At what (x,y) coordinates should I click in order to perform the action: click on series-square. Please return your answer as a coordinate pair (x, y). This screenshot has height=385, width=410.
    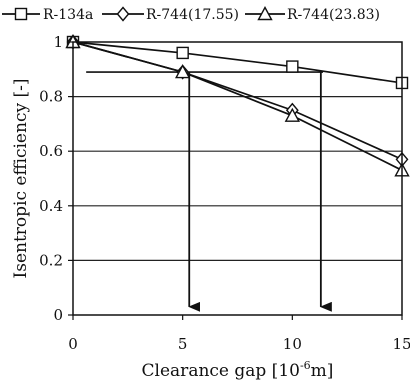
    Looking at the image, I should click on (237, 62).